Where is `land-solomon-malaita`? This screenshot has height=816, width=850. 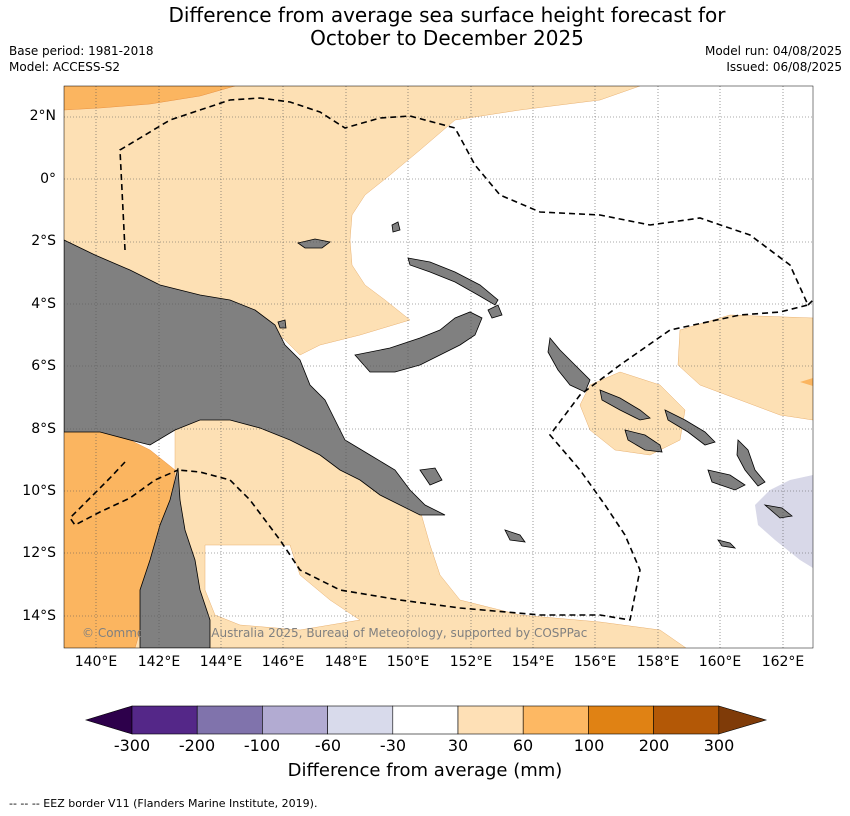 land-solomon-malaita is located at coordinates (690, 427).